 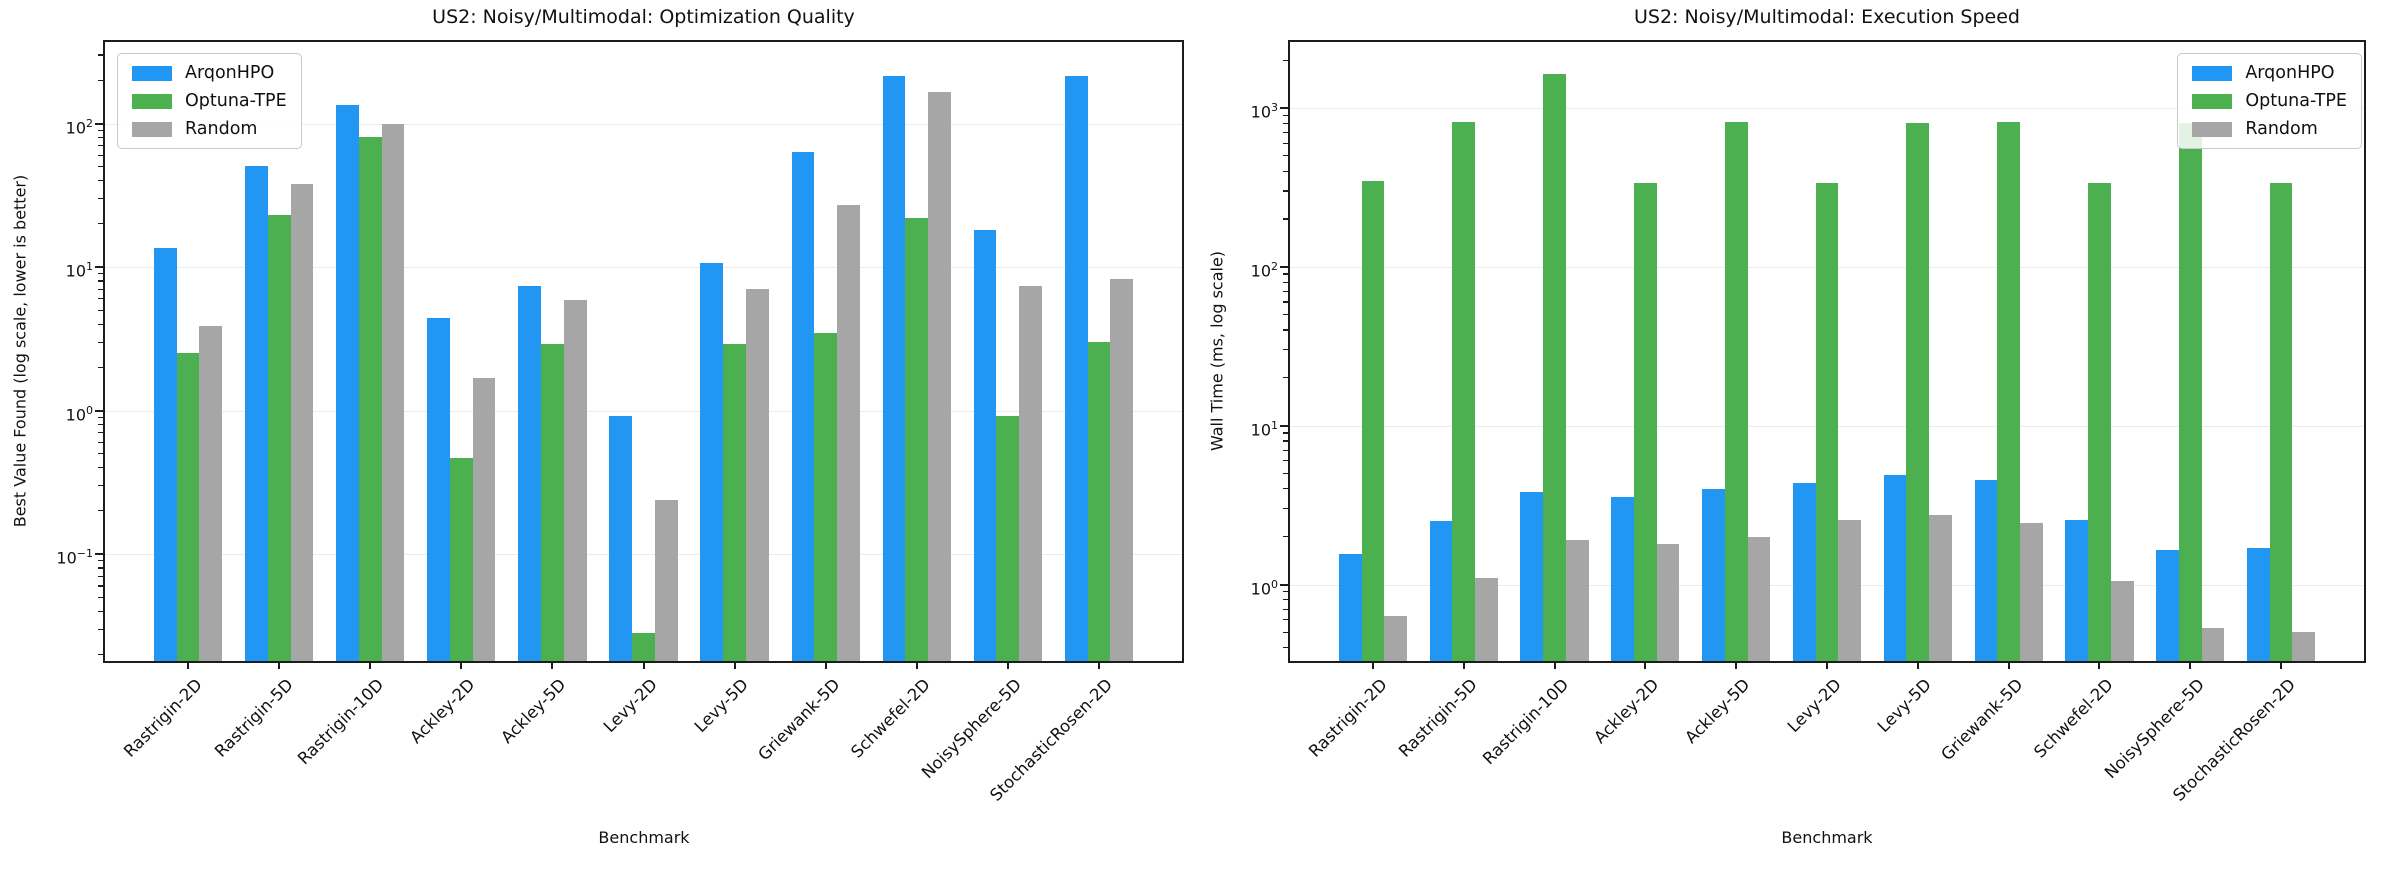 What do you see at coordinates (1577, 600) in the screenshot?
I see `bar-Random-Rastrigin-10D` at bounding box center [1577, 600].